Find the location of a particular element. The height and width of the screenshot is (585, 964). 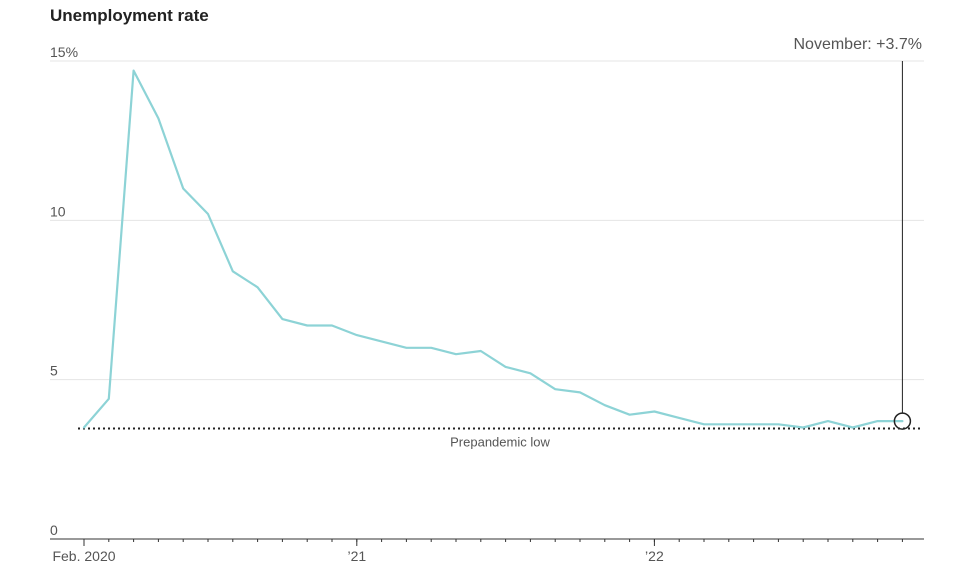

annotation-point is located at coordinates (902, 421).